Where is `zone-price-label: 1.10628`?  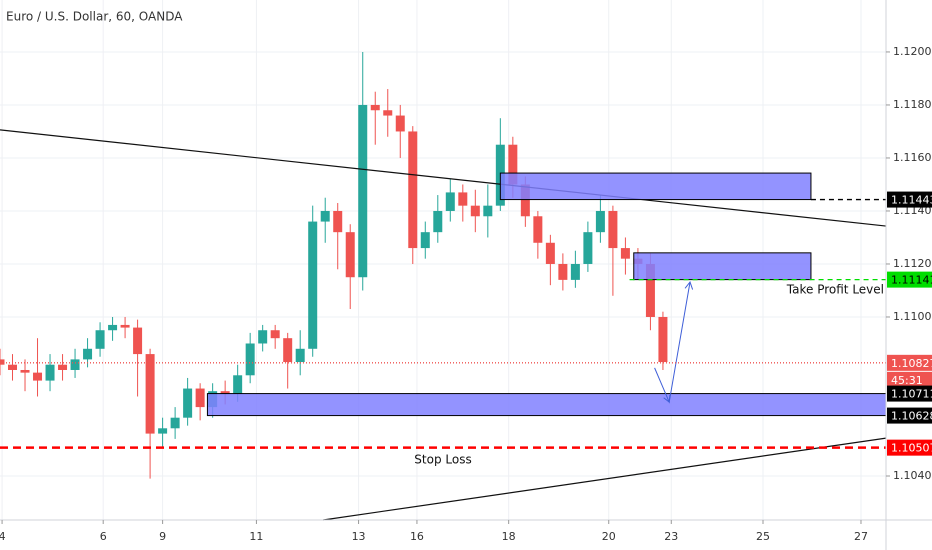
zone-price-label: 1.10628 is located at coordinates (911, 416).